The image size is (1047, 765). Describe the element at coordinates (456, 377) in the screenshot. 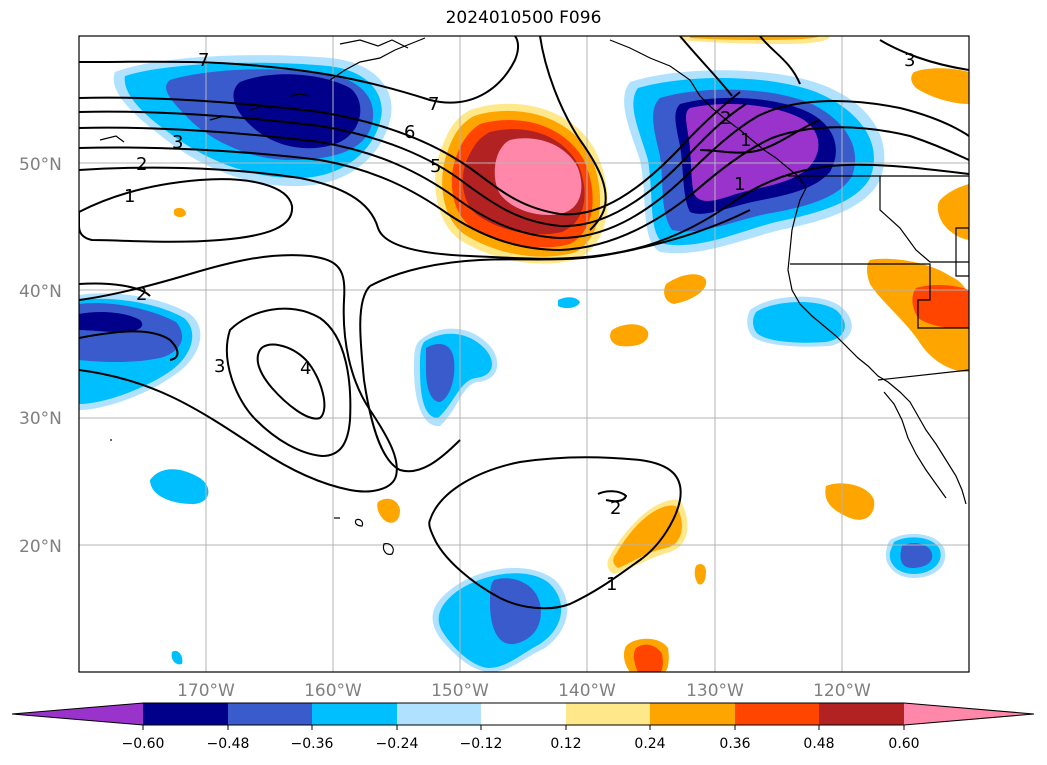

I see `anomaly-negative-mid` at that location.